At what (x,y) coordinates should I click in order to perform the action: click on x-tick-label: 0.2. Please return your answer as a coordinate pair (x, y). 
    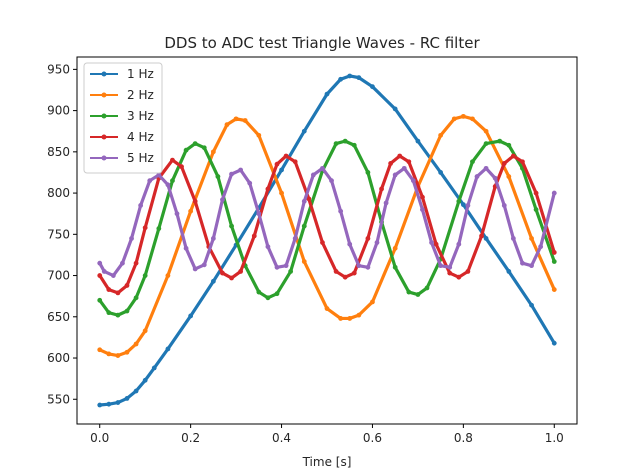
    Looking at the image, I should click on (190, 438).